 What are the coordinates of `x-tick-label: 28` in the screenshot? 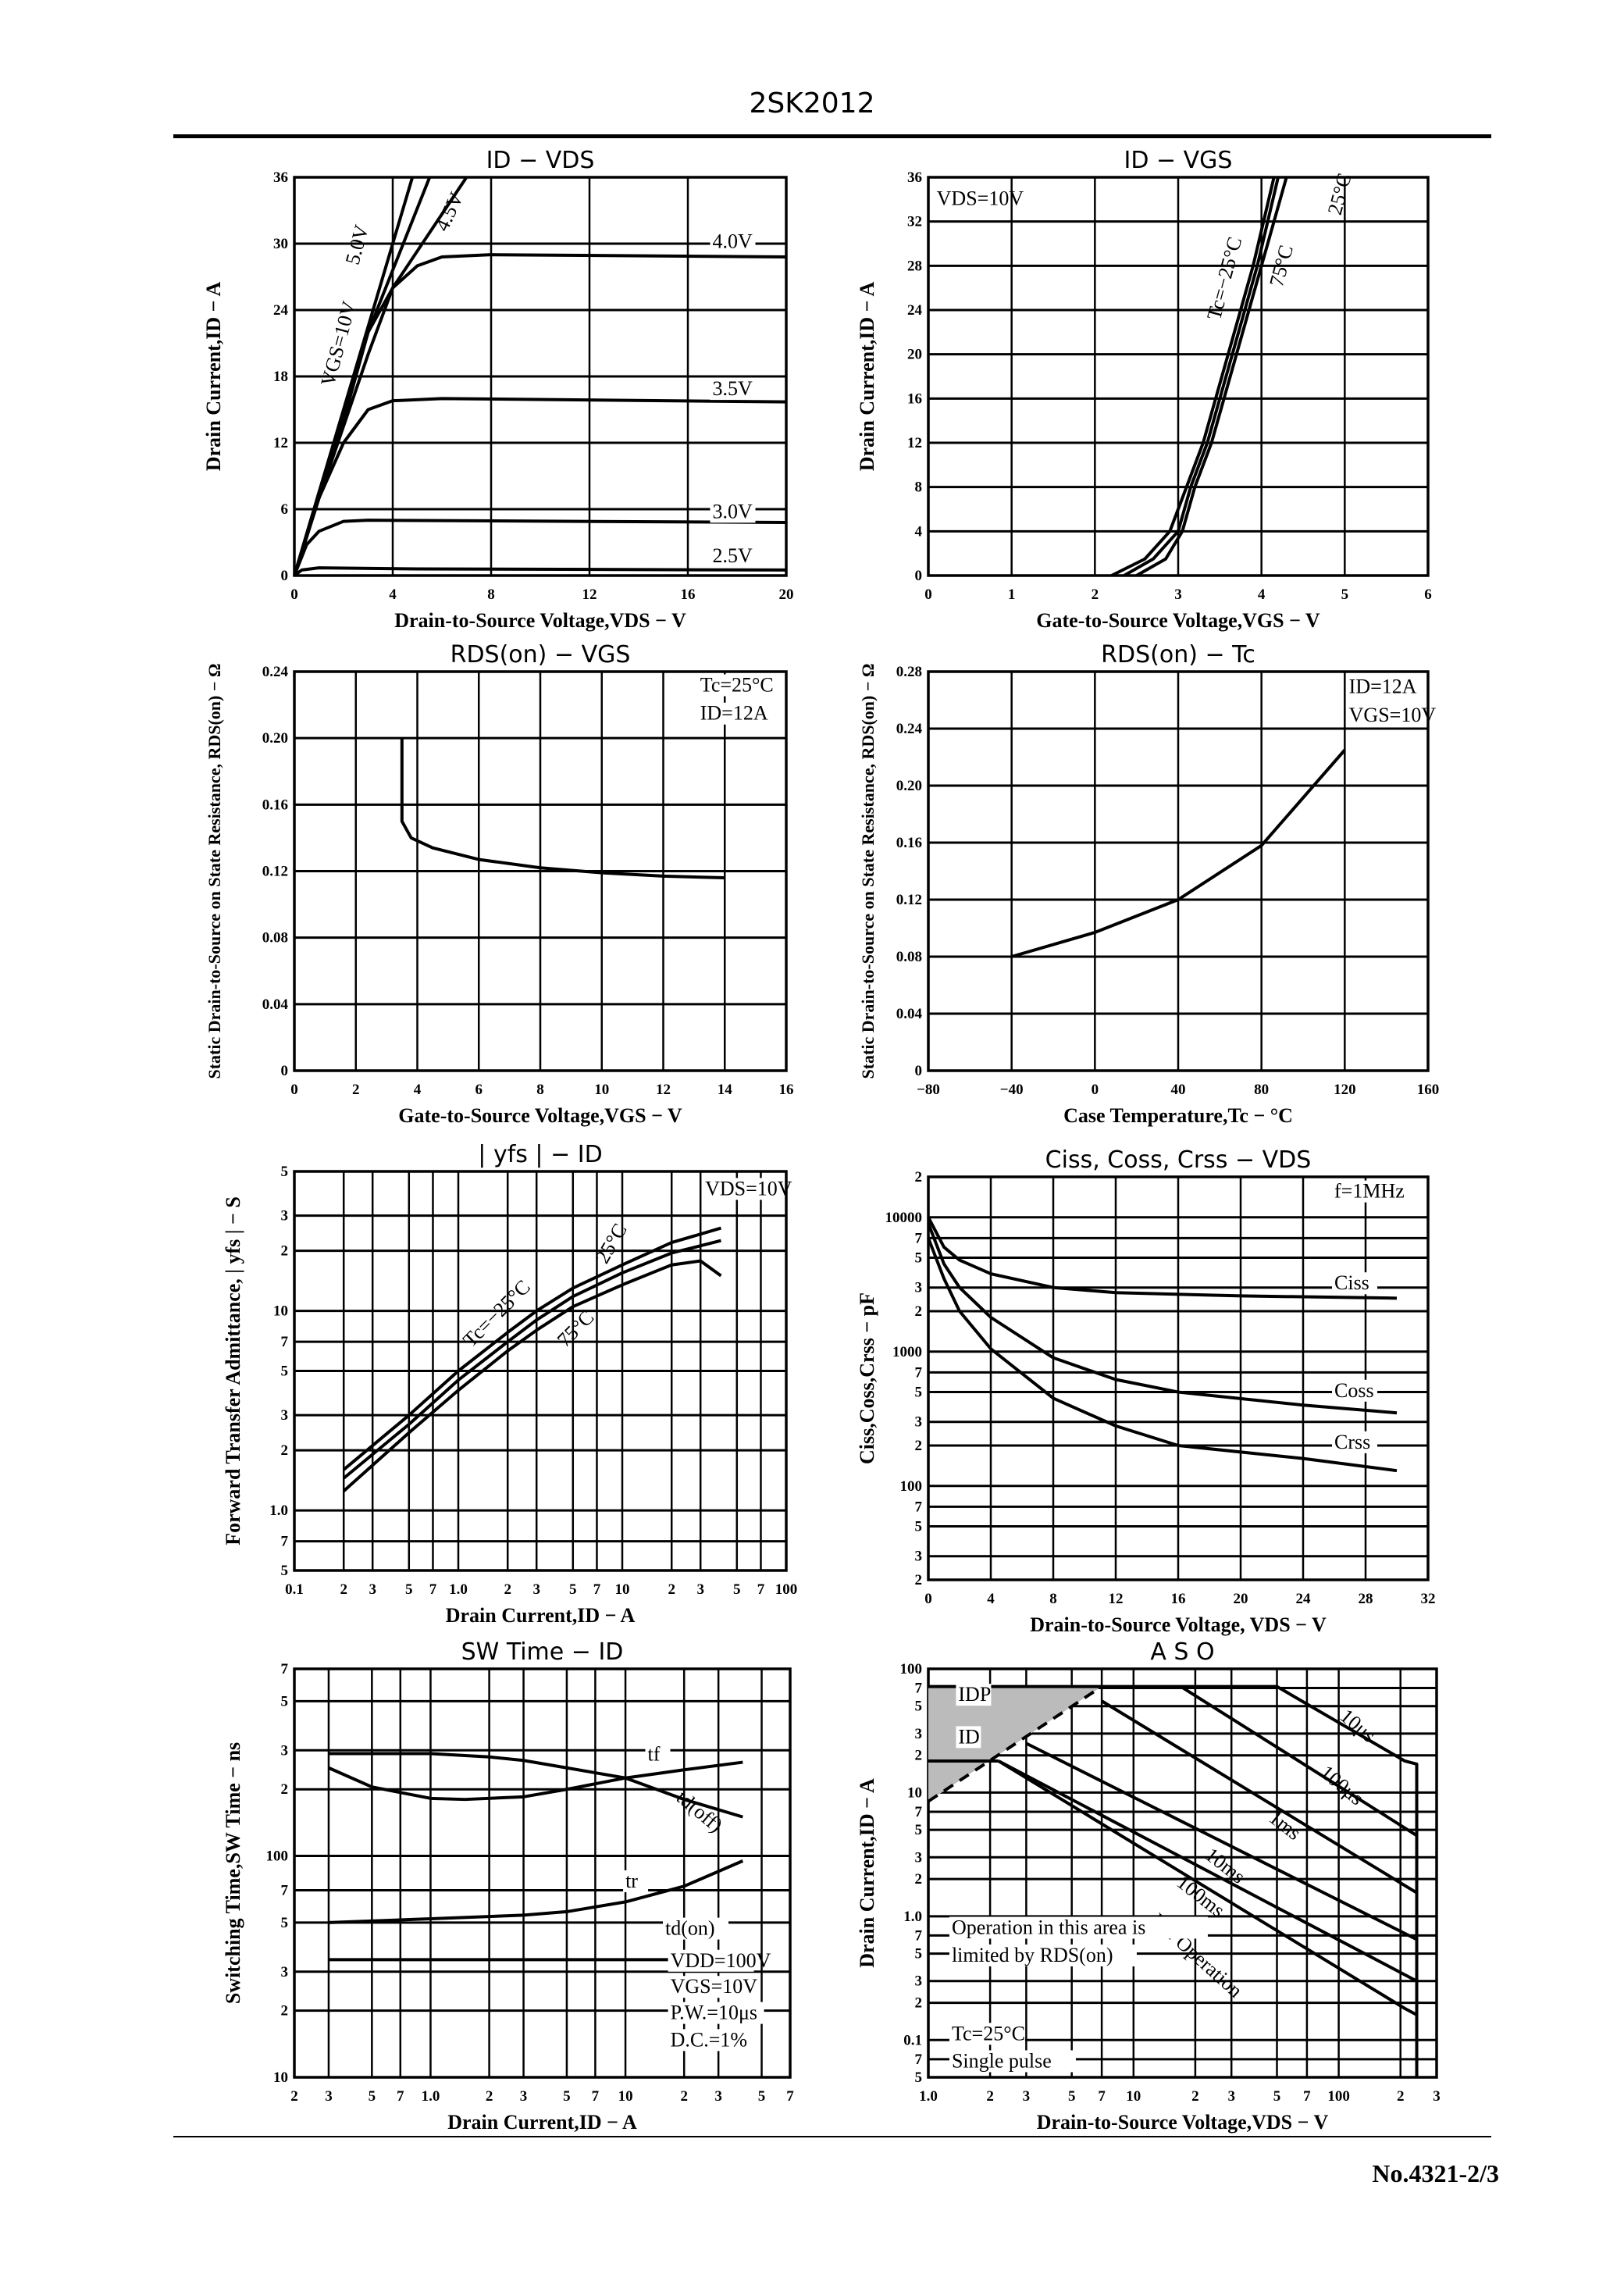 It's located at (1366, 1599).